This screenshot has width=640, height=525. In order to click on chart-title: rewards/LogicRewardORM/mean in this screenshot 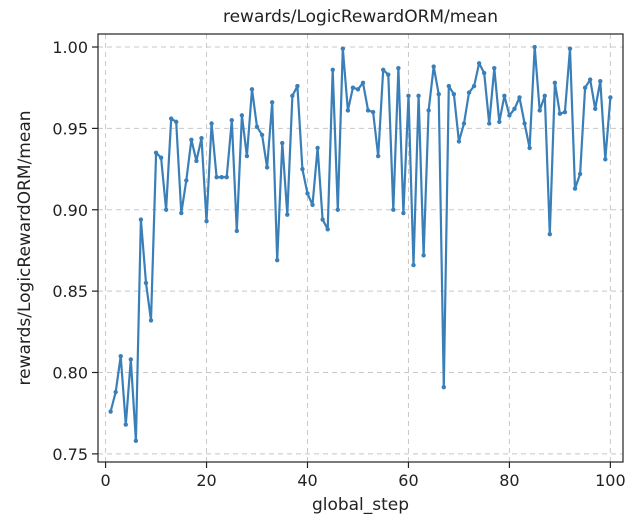, I will do `click(360, 17)`.